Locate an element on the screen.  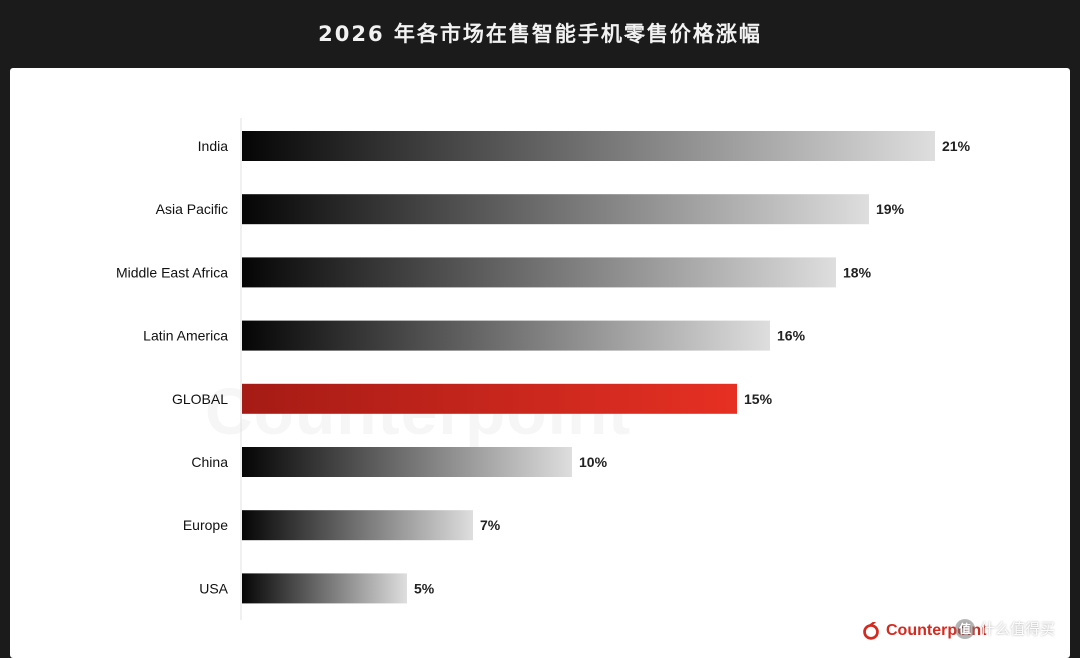
counterpoint-logo-icon is located at coordinates (871, 631).